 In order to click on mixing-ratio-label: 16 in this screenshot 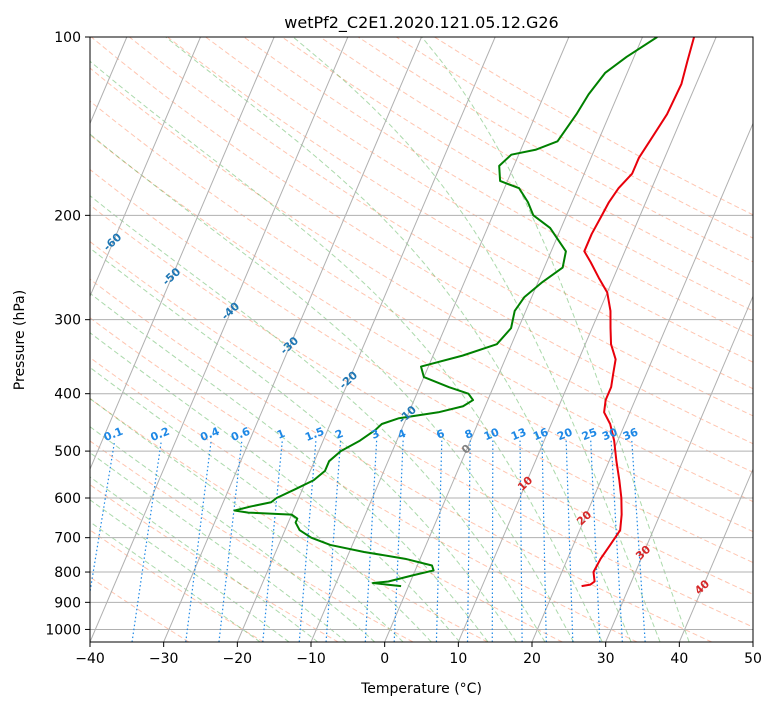, I will do `click(540, 434)`.